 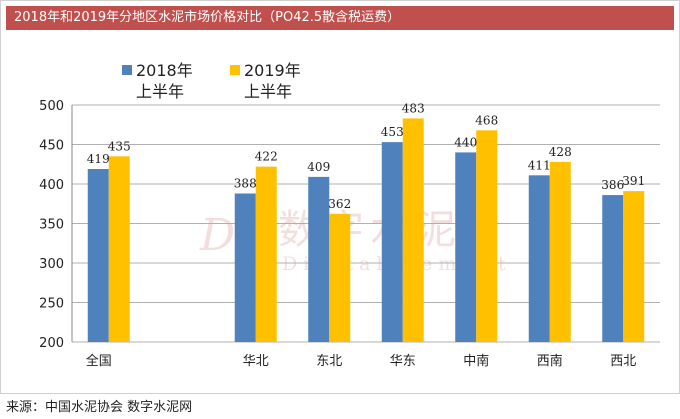 What do you see at coordinates (99, 361) in the screenshot?
I see `x-tick-label: 全国` at bounding box center [99, 361].